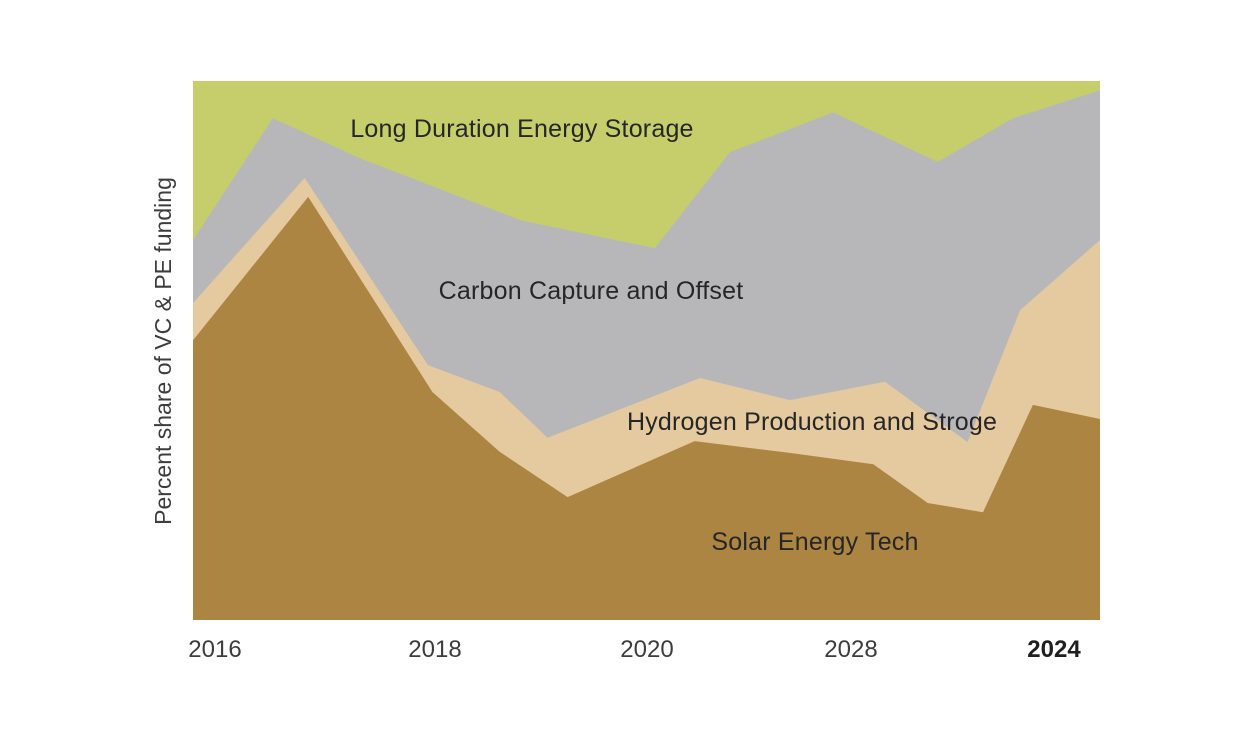 The width and height of the screenshot is (1248, 744). Describe the element at coordinates (815, 542) in the screenshot. I see `area-label-solar-energy-tech: Solar Energy Tech` at that location.